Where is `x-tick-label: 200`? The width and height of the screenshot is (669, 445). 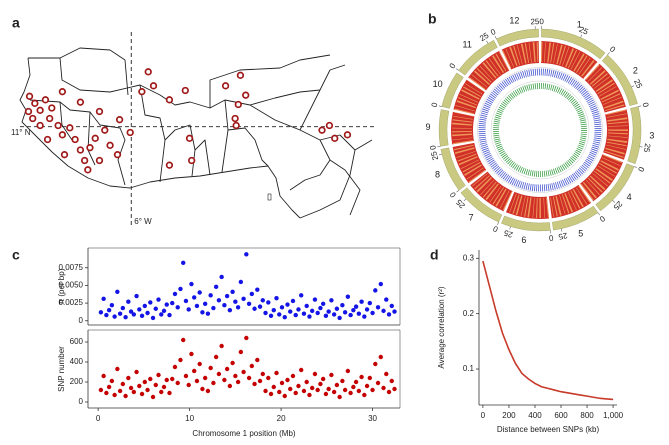
x-tick-label: 200 is located at coordinates (509, 415).